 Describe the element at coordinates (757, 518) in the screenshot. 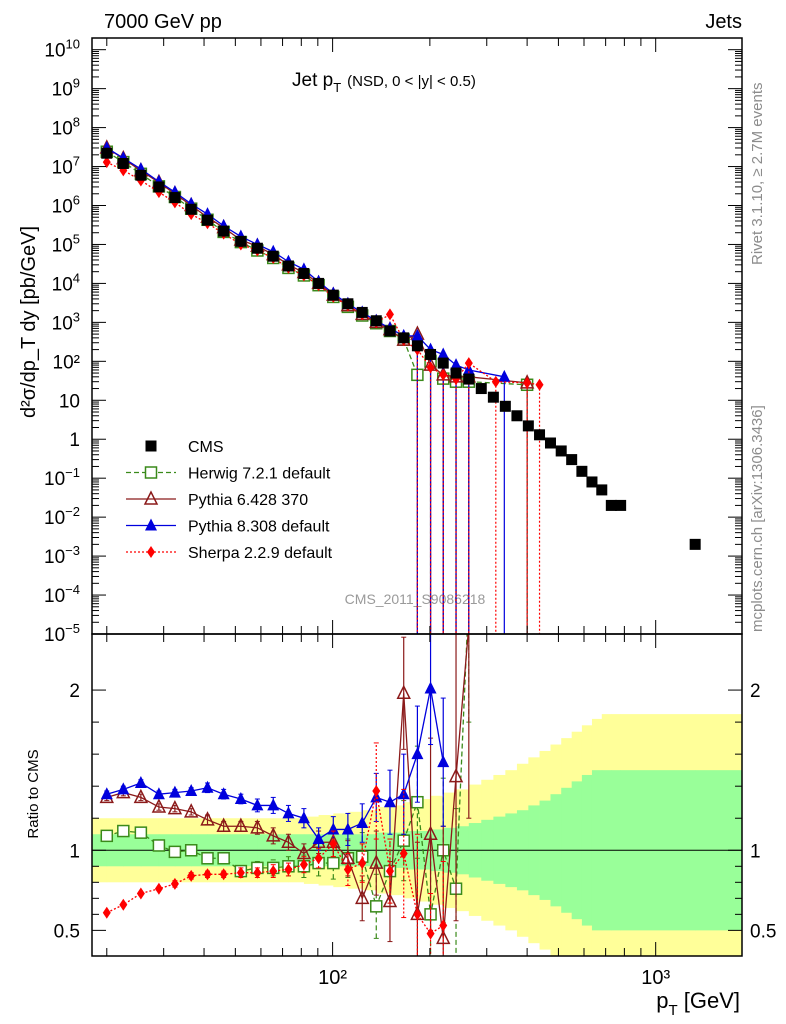

I see `side-label-mcplots: mcplots.cern.ch [arXiv:1306.3436]` at that location.